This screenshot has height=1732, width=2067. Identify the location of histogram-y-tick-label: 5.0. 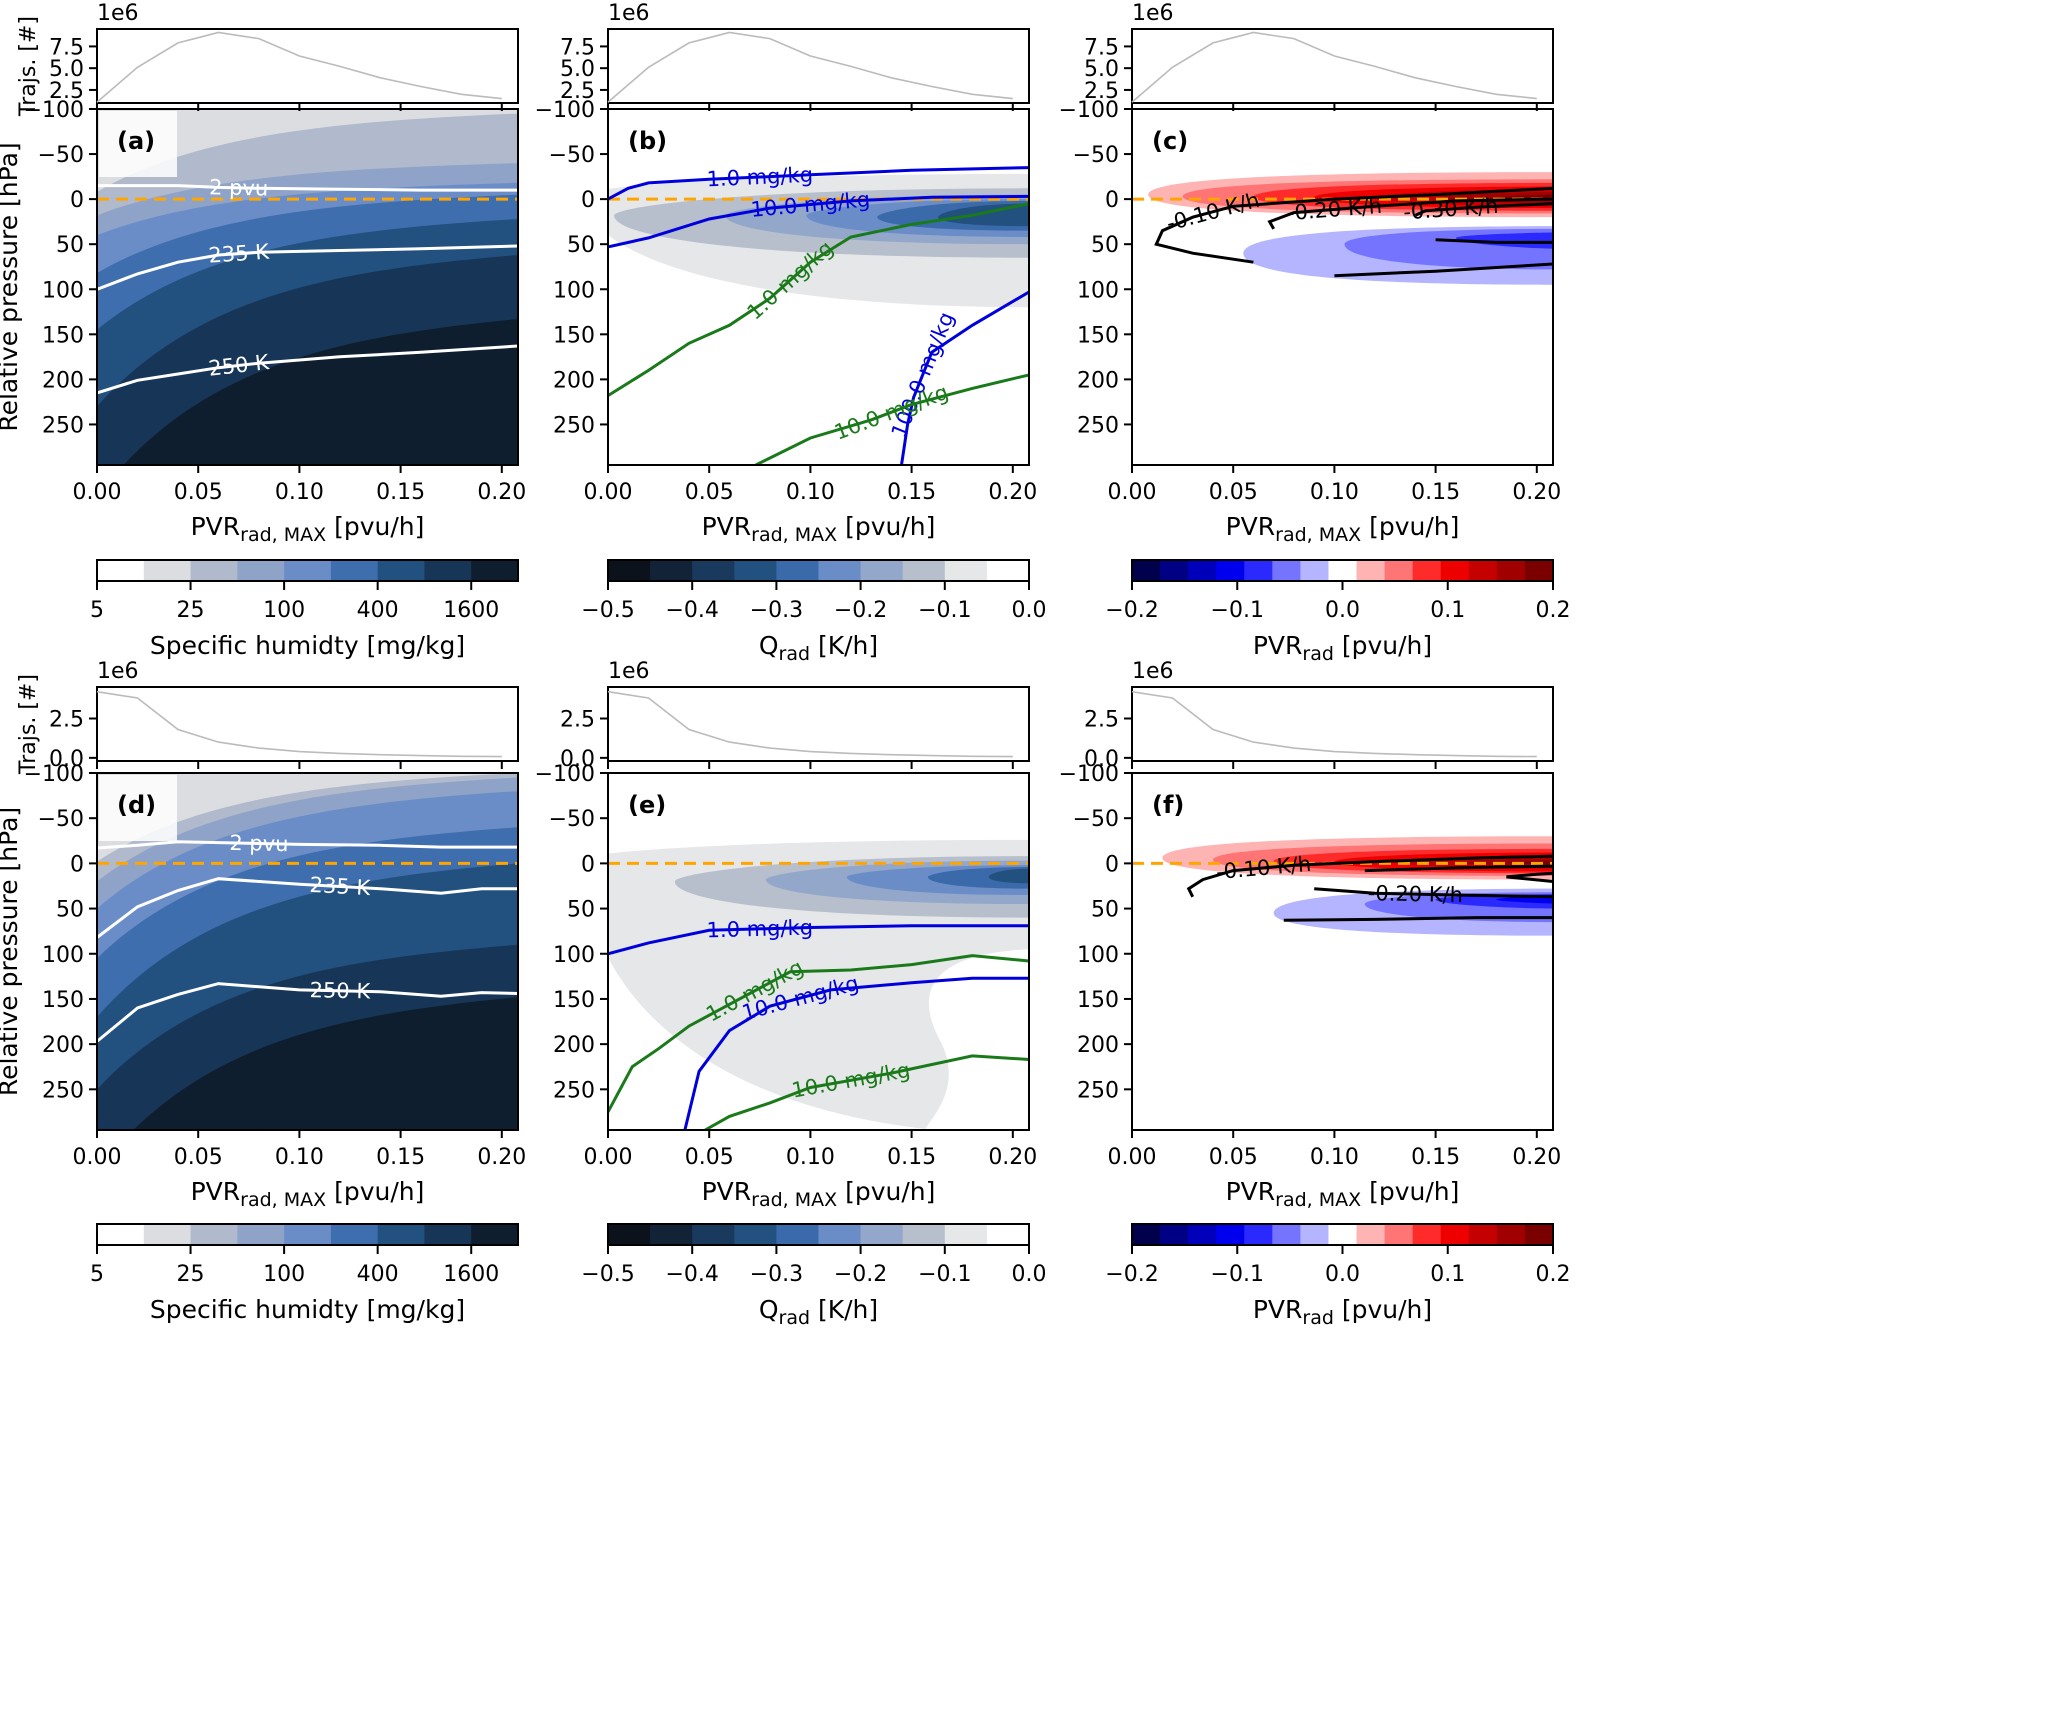
(577, 69).